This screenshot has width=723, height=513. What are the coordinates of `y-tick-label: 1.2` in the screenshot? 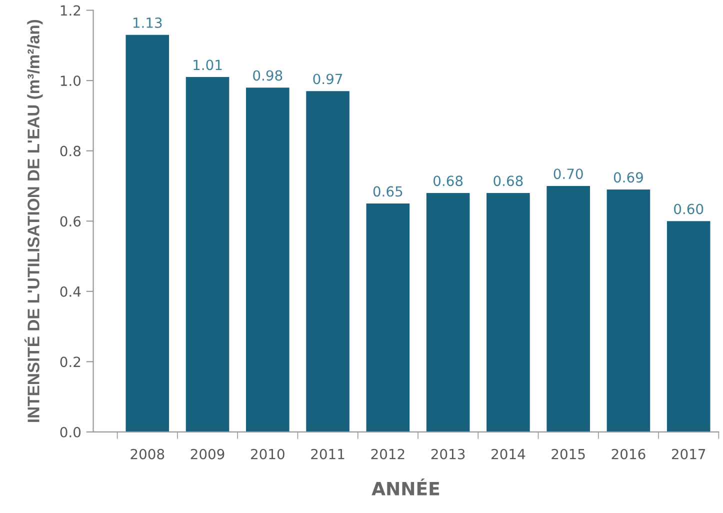 It's located at (70, 10).